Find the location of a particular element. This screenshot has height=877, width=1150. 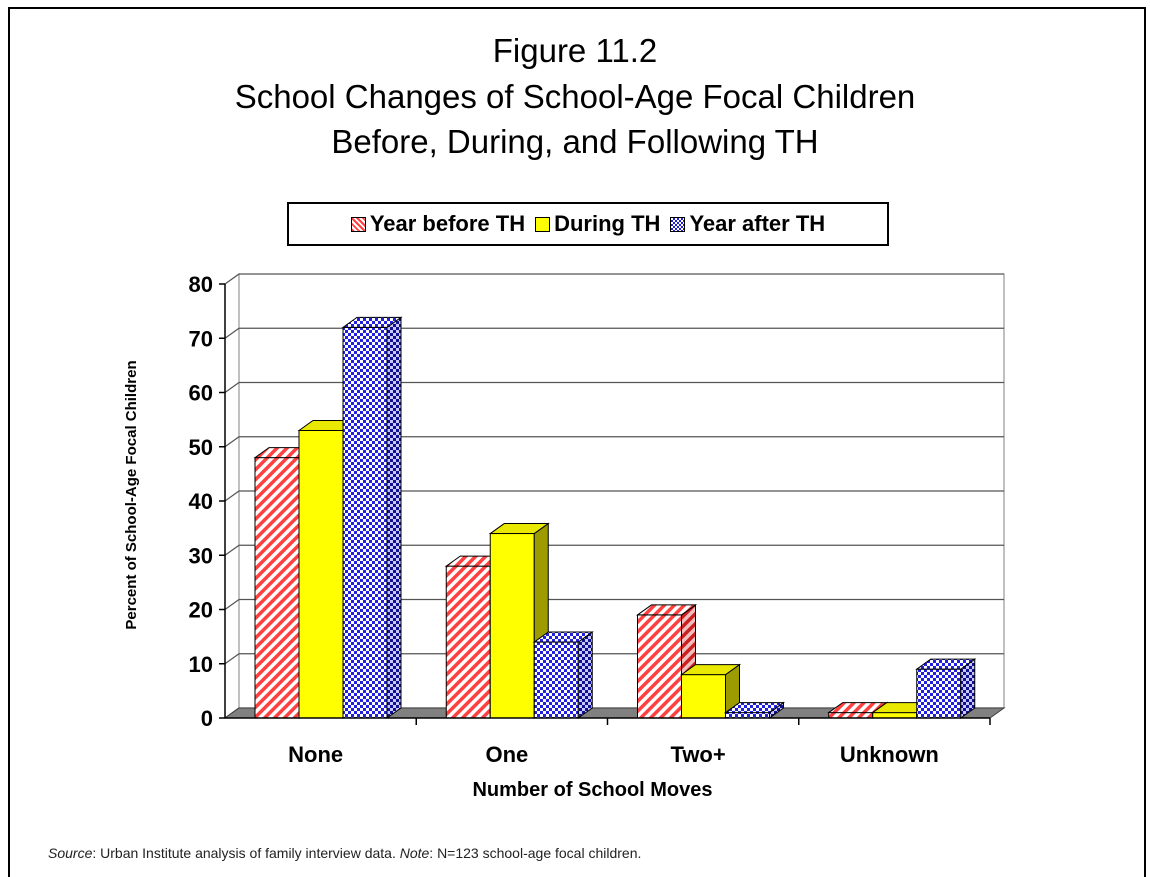

chart-title-line-1: Figure 11.2 is located at coordinates (575, 50).